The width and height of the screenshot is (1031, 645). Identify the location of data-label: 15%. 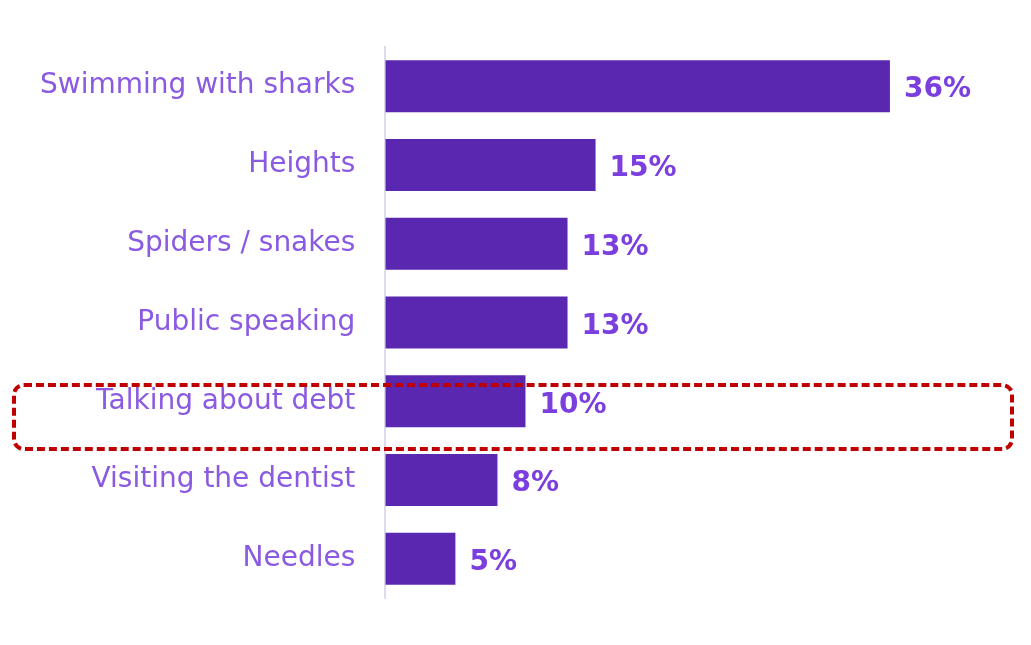
(643, 167).